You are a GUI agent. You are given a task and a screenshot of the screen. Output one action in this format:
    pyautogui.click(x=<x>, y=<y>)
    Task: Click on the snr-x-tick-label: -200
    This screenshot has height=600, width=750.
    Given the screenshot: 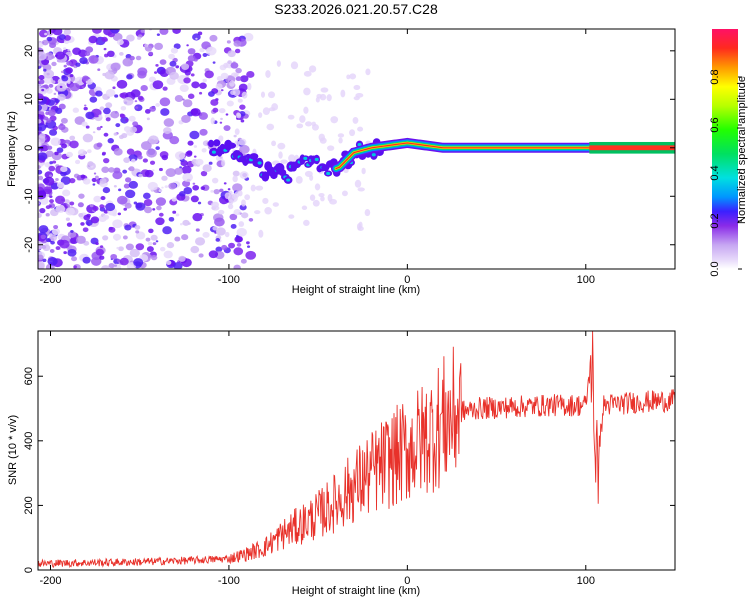 What is the action you would take?
    pyautogui.click(x=50, y=581)
    